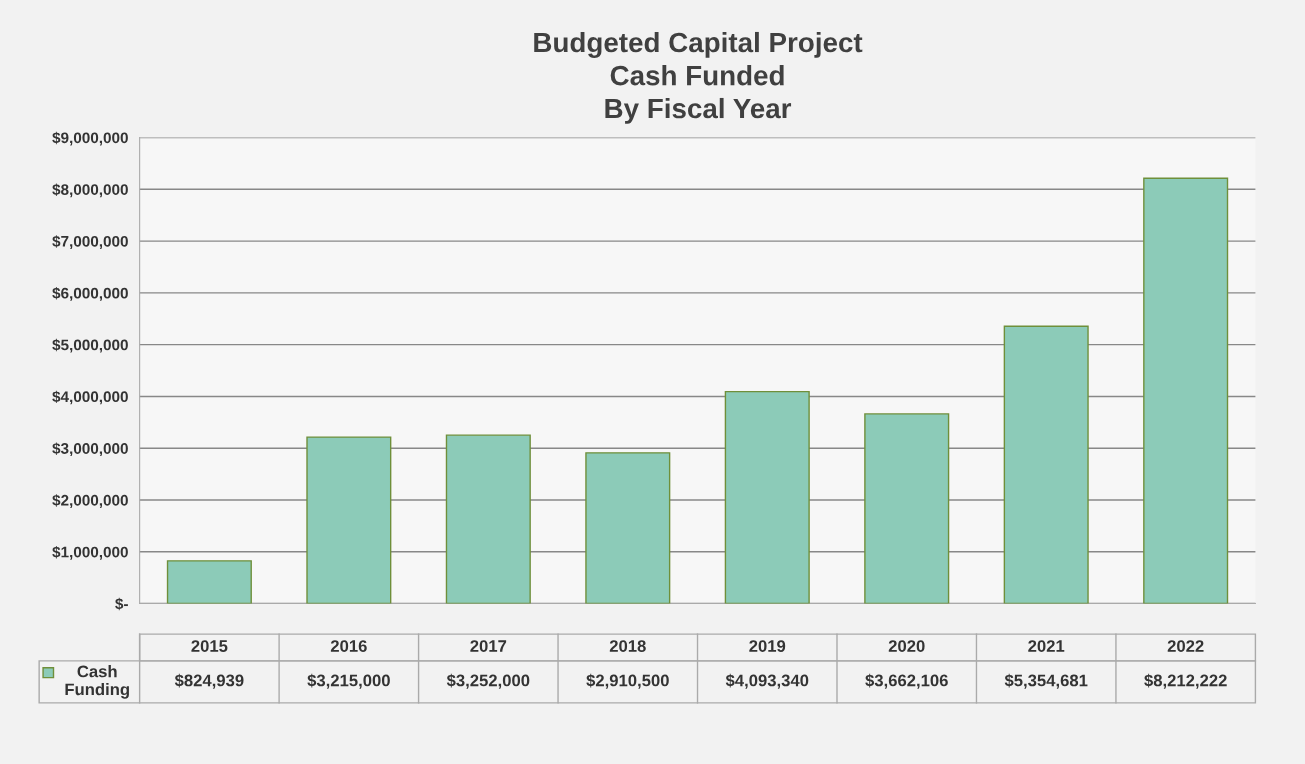 Image resolution: width=1305 pixels, height=764 pixels. What do you see at coordinates (488, 681) in the screenshot?
I see `data-label: $3,252,000` at bounding box center [488, 681].